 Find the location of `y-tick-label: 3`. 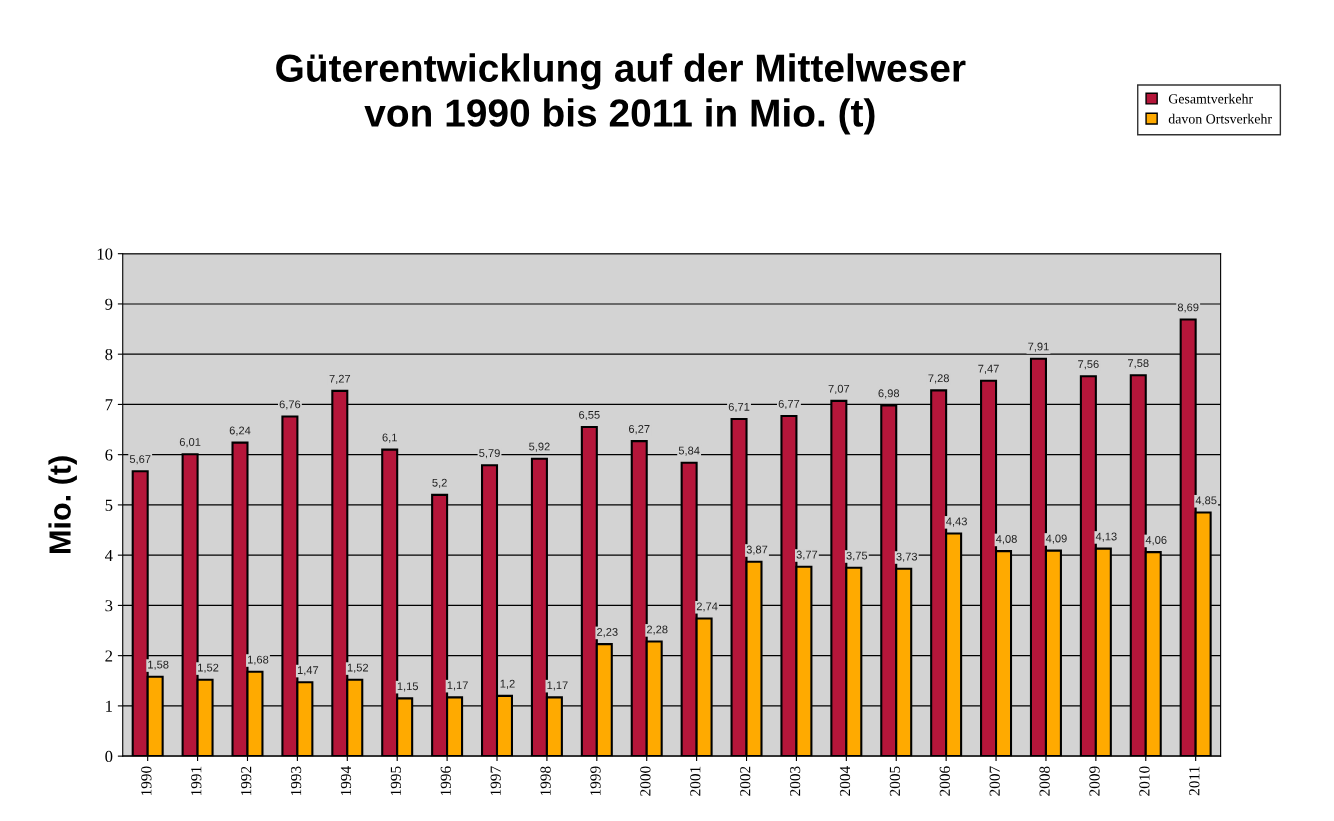

y-tick-label: 3 is located at coordinates (109, 606).